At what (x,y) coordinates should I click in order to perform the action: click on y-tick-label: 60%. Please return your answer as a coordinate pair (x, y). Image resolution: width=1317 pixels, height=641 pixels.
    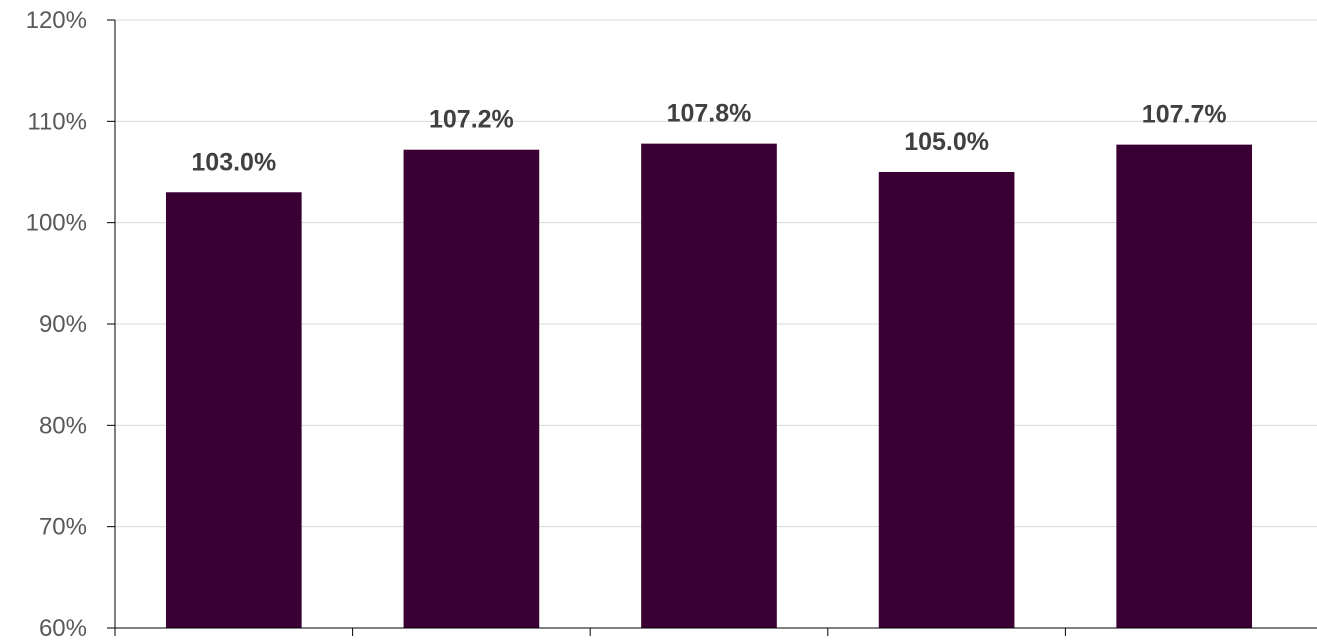
    Looking at the image, I should click on (63, 628).